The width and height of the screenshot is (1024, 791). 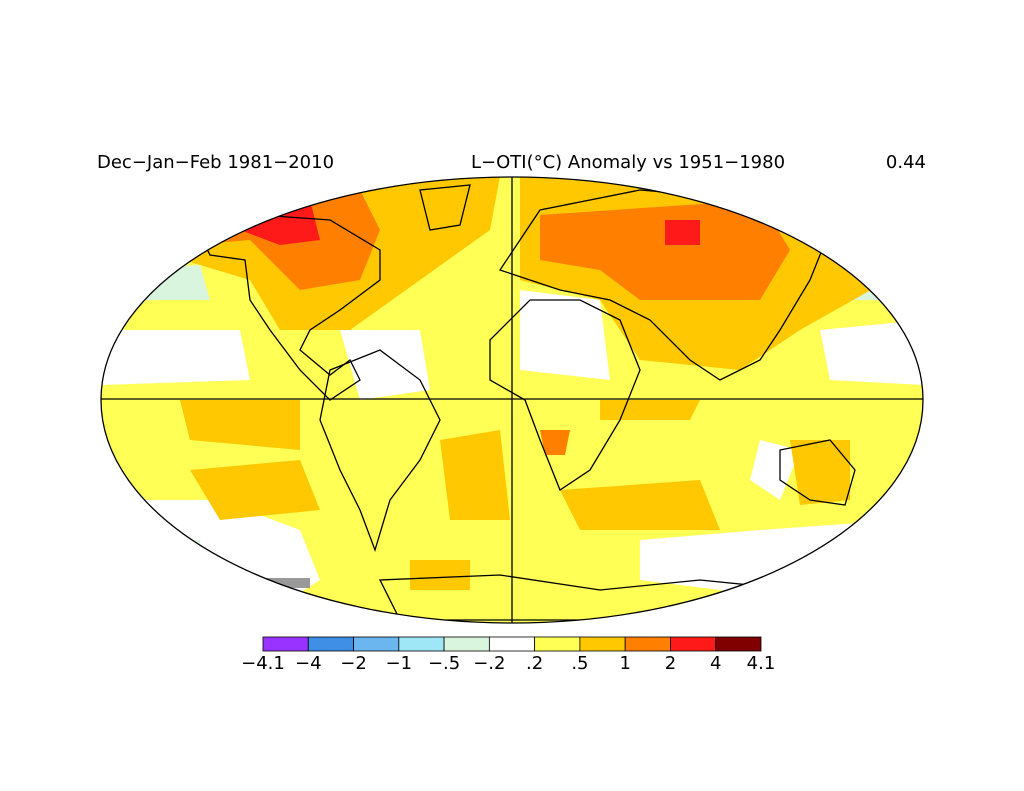 I want to click on legend-label: −2, so click(x=353, y=663).